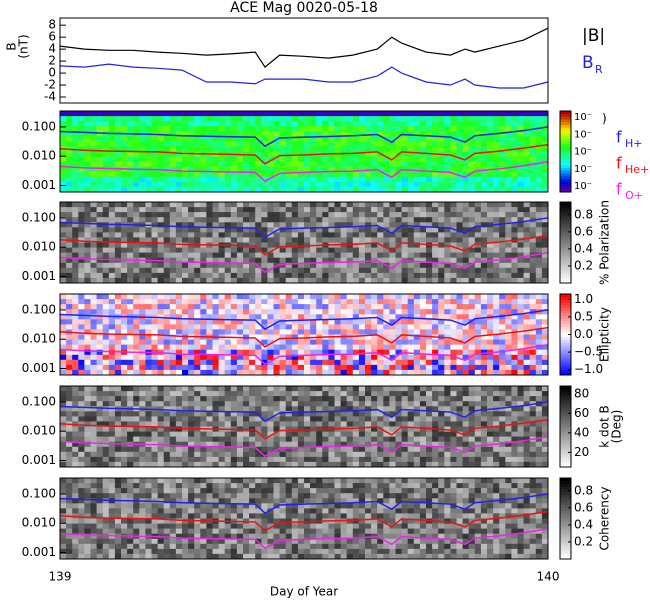 The height and width of the screenshot is (604, 650). I want to click on colorbar-tick-label: 0.8, so click(583, 214).